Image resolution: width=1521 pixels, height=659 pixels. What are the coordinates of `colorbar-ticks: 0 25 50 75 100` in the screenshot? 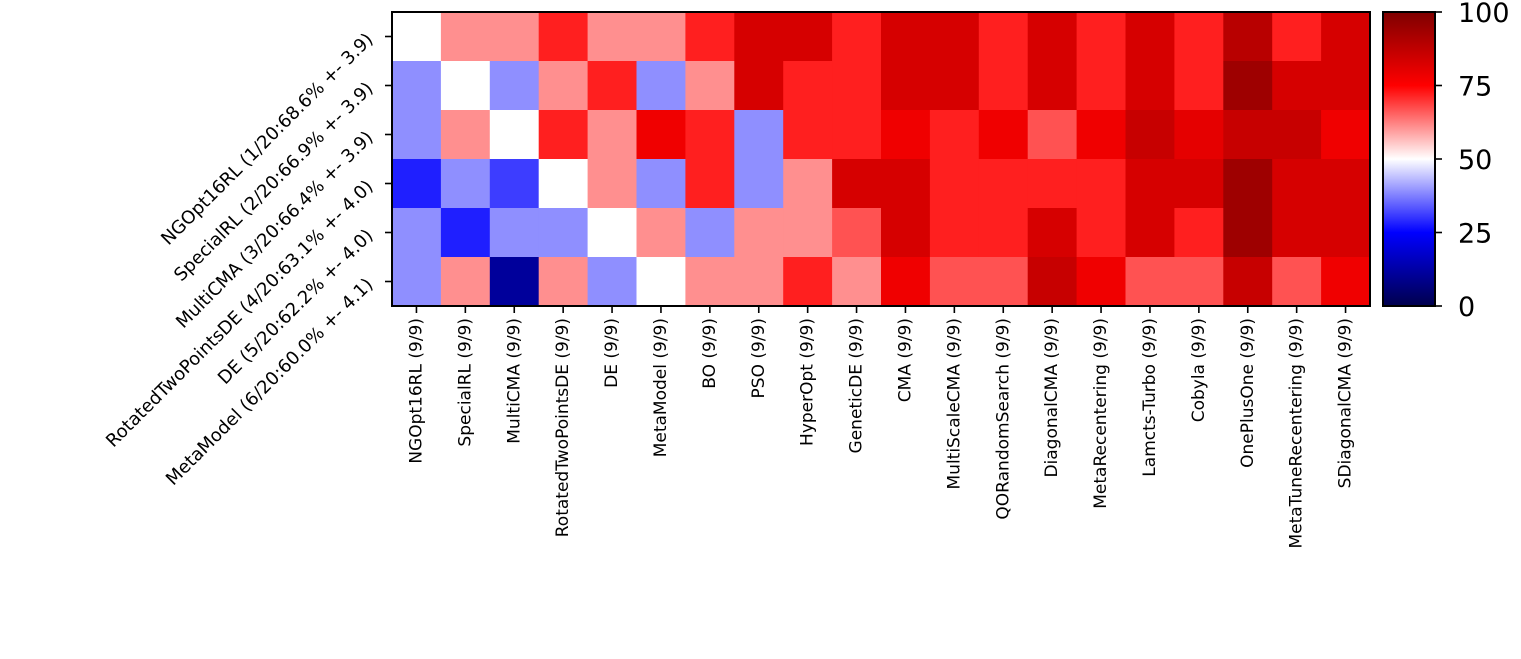 It's located at (1472, 161).